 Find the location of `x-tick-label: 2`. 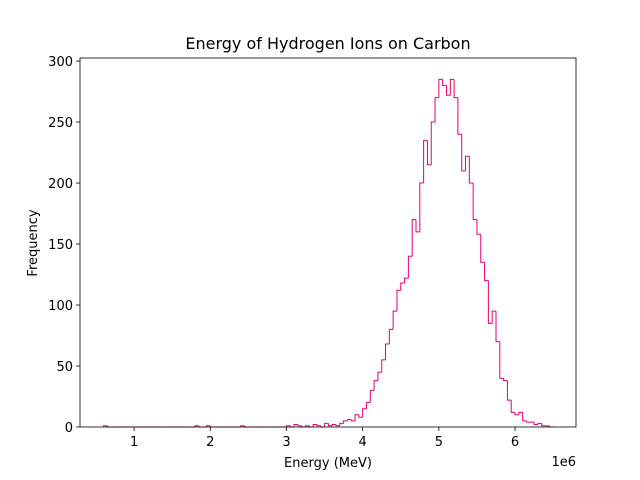

x-tick-label: 2 is located at coordinates (210, 442).